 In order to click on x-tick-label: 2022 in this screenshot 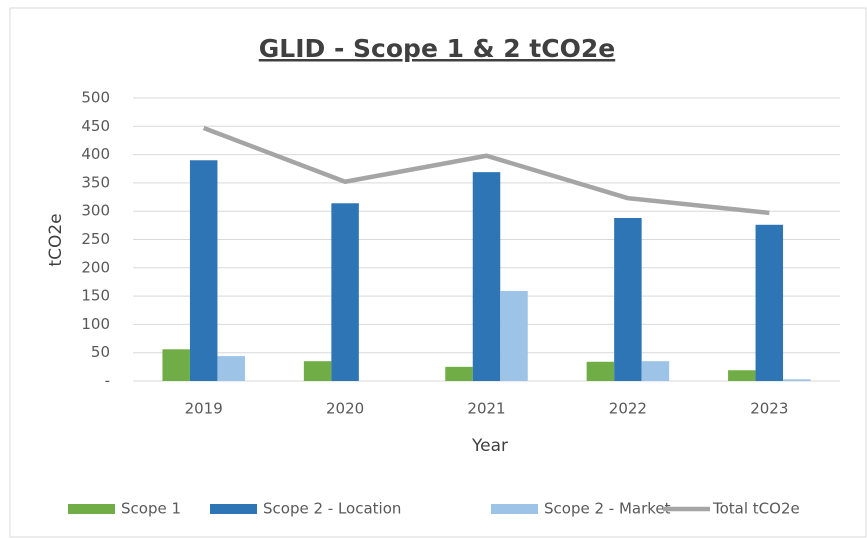, I will do `click(628, 409)`.